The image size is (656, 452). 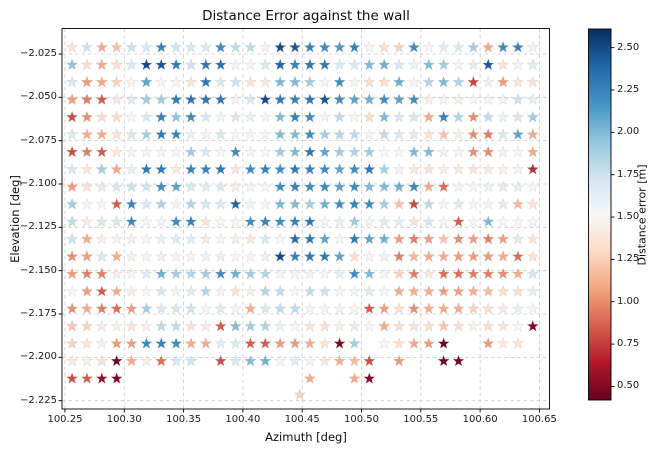 What do you see at coordinates (306, 16) in the screenshot?
I see `chart-title: Distance Error against the wall` at bounding box center [306, 16].